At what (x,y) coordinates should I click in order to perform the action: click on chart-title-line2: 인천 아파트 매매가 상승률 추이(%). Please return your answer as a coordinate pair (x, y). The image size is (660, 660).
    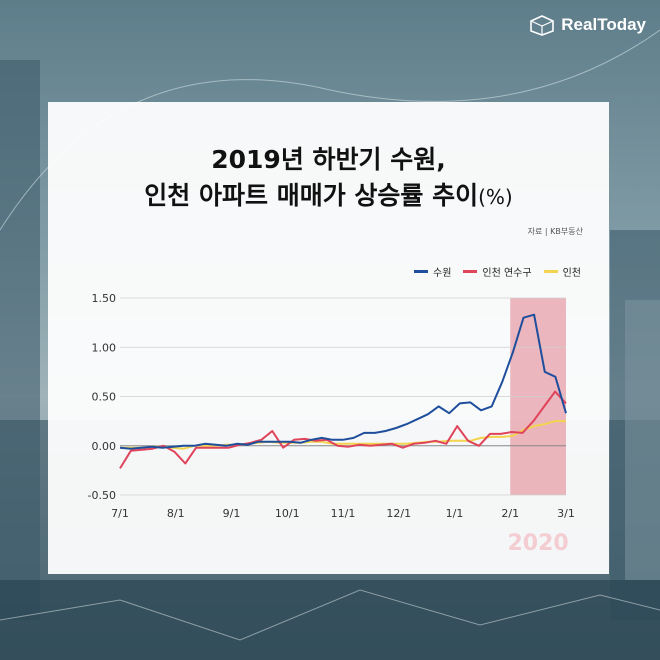
    Looking at the image, I should click on (328, 196).